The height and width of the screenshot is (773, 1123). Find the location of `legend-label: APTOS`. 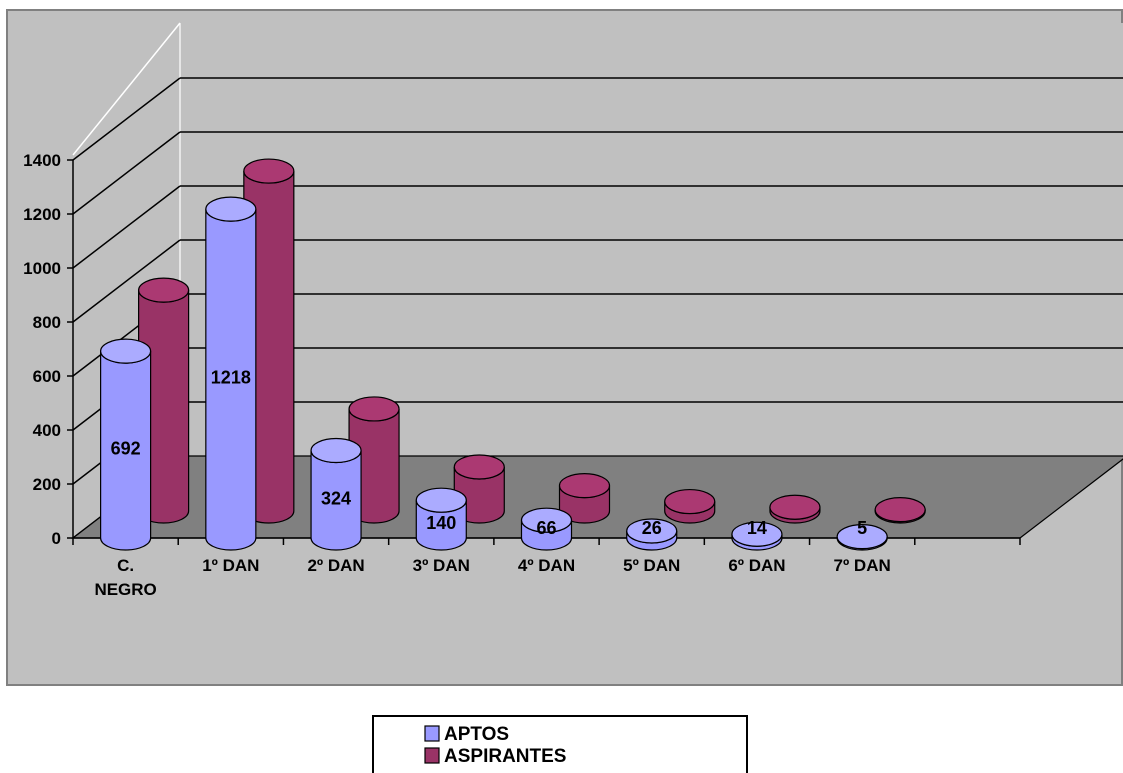

legend-label: APTOS is located at coordinates (476, 734).